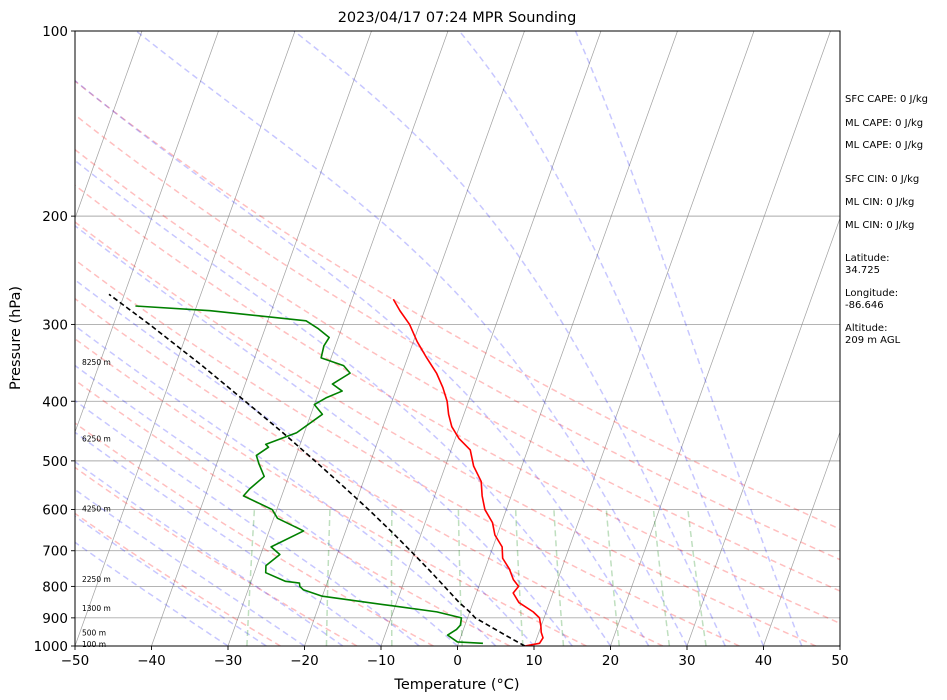 This screenshot has width=947, height=700. What do you see at coordinates (55, 325) in the screenshot?
I see `y-tick-label: 300` at bounding box center [55, 325].